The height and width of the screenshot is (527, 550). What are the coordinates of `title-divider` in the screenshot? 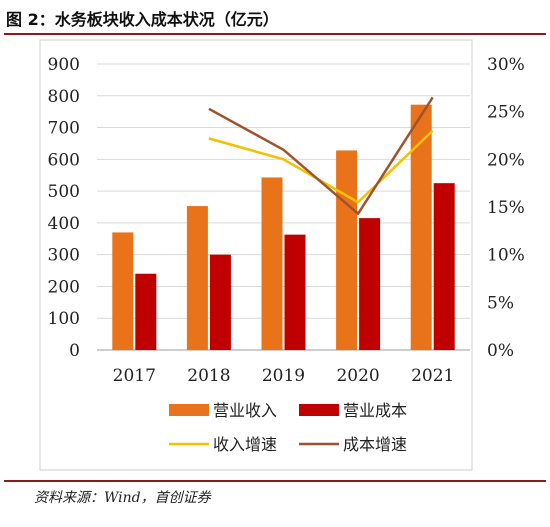 It's located at (275, 34).